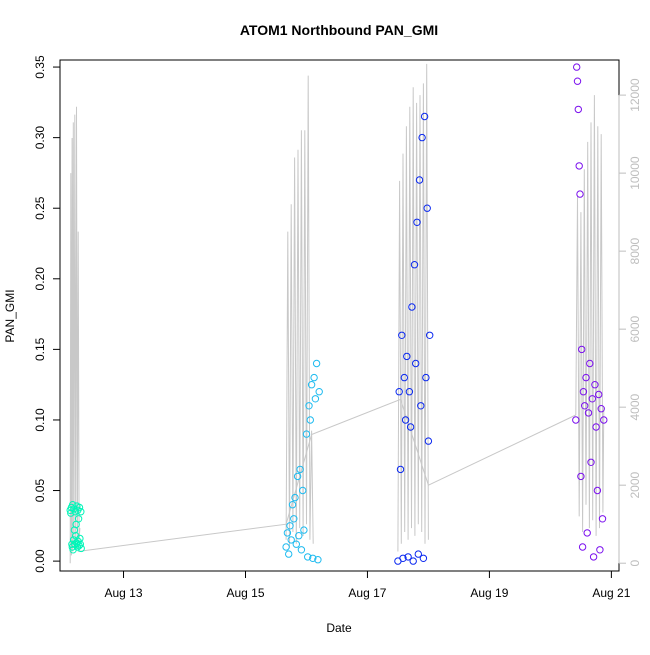 Image resolution: width=650 pixels, height=655 pixels. I want to click on x-tick-label: Aug 17, so click(367, 593).